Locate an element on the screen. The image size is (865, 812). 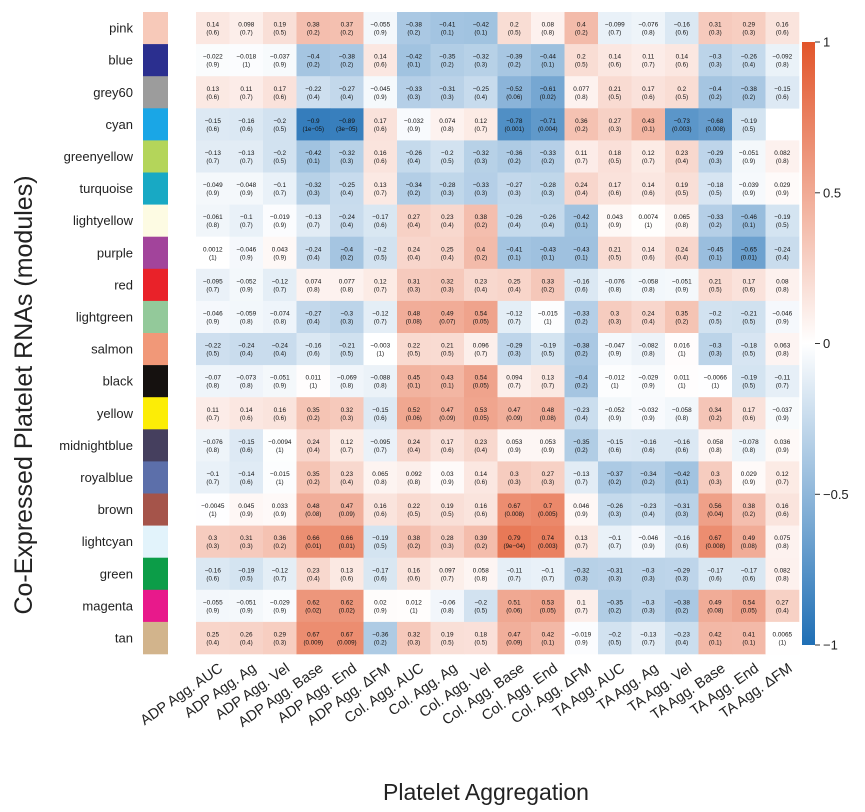
cell-correlation: −0.015 is located at coordinates (548, 314).